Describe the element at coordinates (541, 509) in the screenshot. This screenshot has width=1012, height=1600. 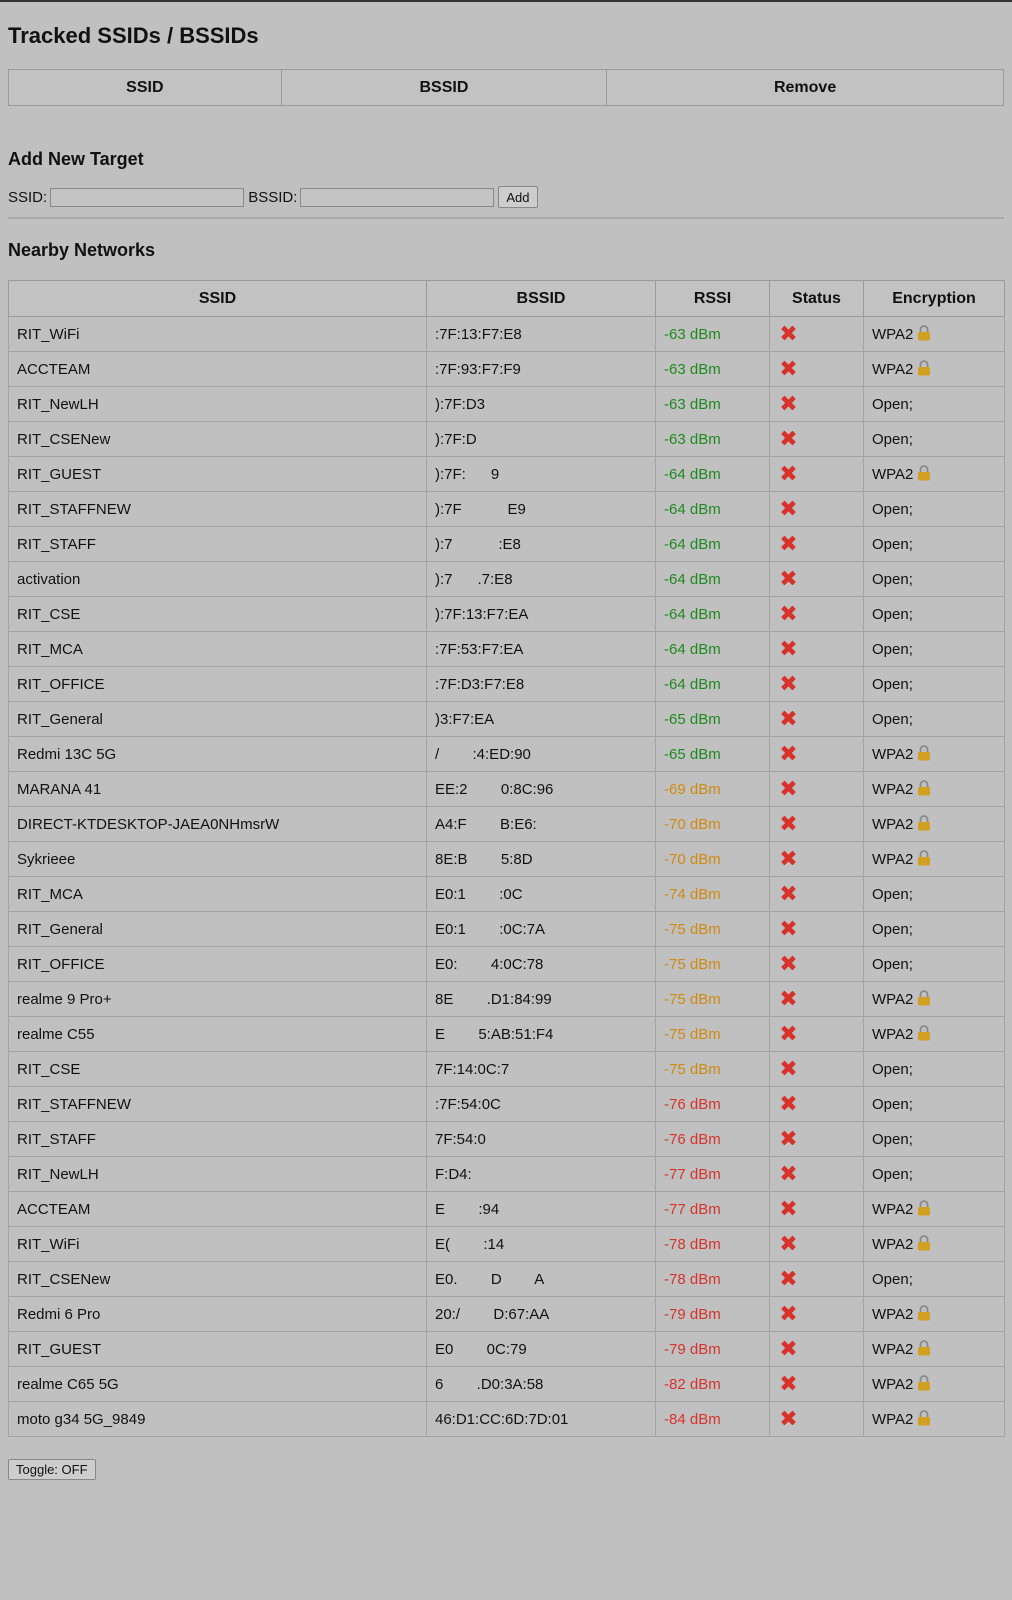
I see `network-bssid: ):7F E9` at that location.